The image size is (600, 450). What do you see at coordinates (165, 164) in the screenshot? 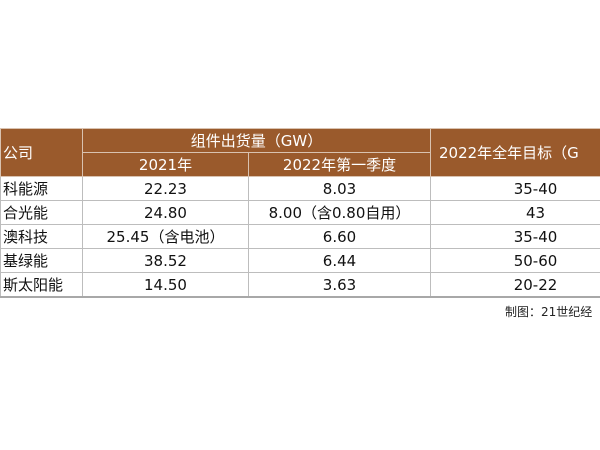
I see `header-cell: 2021年` at bounding box center [165, 164].